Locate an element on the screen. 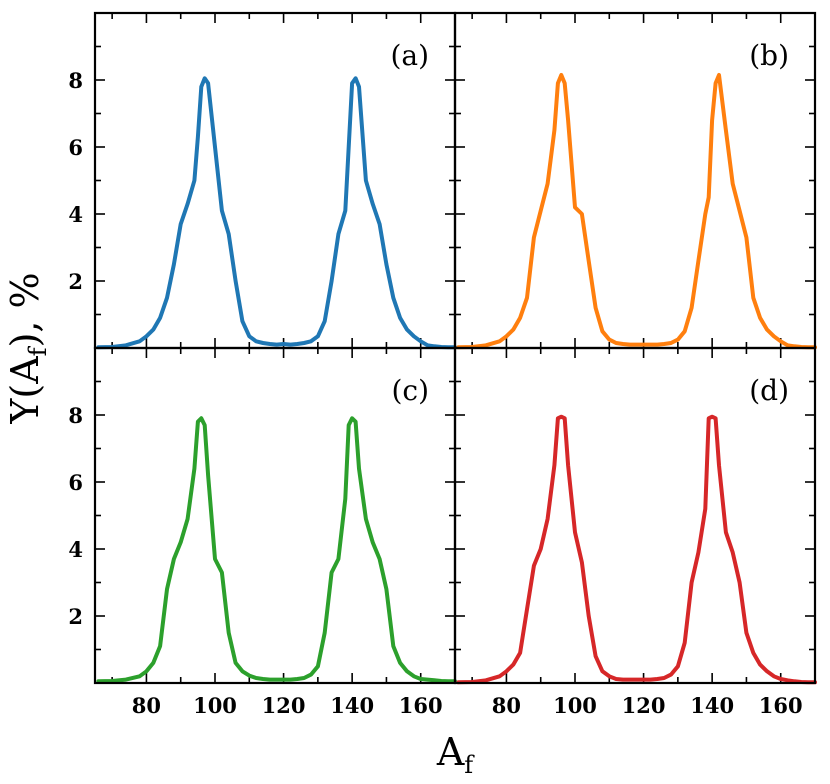 Image resolution: width=830 pixels, height=784 pixels. series-line-c is located at coordinates (276, 550).